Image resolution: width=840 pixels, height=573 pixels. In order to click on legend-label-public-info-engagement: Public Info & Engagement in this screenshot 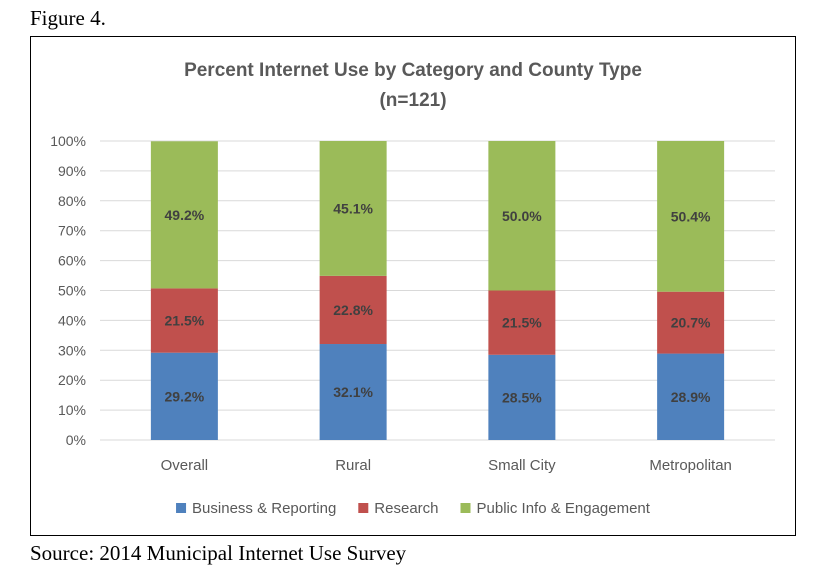, I will do `click(564, 508)`.